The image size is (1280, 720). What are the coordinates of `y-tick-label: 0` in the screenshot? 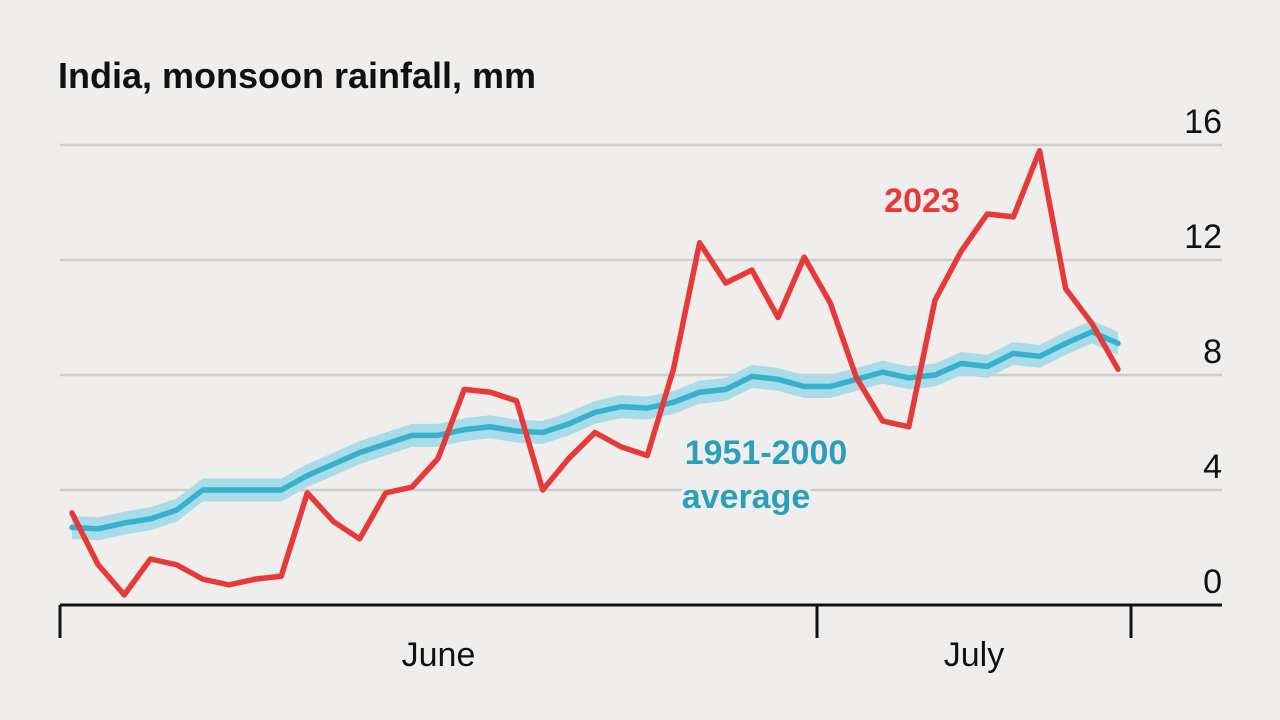 It's located at (1212, 582).